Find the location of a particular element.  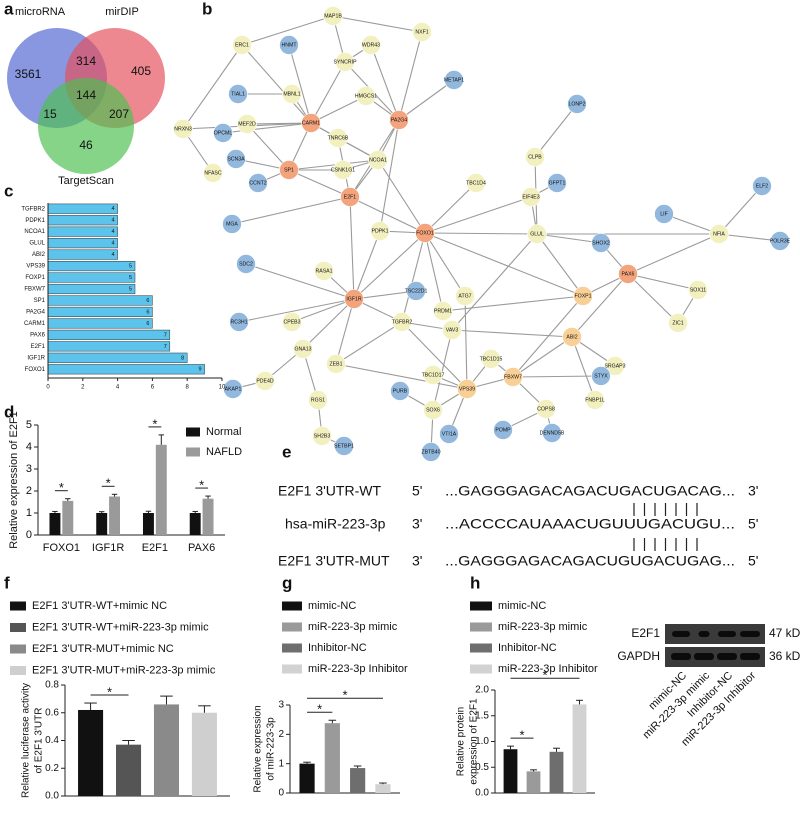

x-tick-label: 10 is located at coordinates (222, 388).